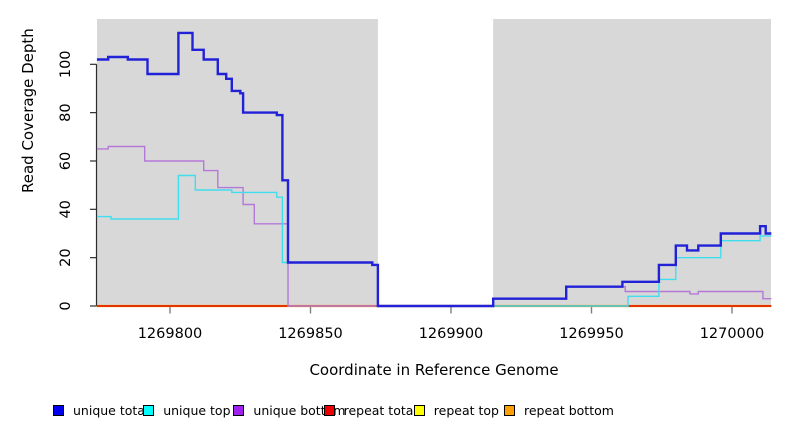 The height and width of the screenshot is (432, 792). I want to click on legend-label: unique top, so click(197, 410).